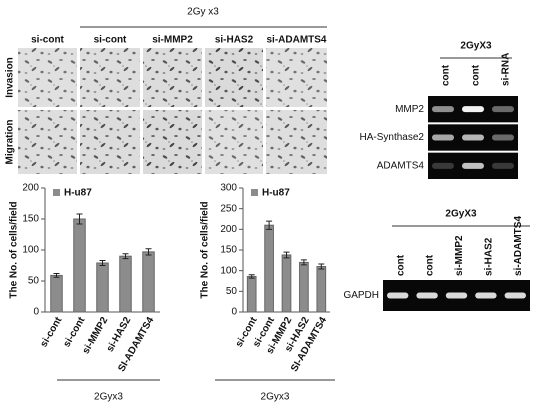 This screenshot has width=543, height=415. Describe the element at coordinates (203, 12) in the screenshot. I see `group-label: 2Gy x3` at that location.